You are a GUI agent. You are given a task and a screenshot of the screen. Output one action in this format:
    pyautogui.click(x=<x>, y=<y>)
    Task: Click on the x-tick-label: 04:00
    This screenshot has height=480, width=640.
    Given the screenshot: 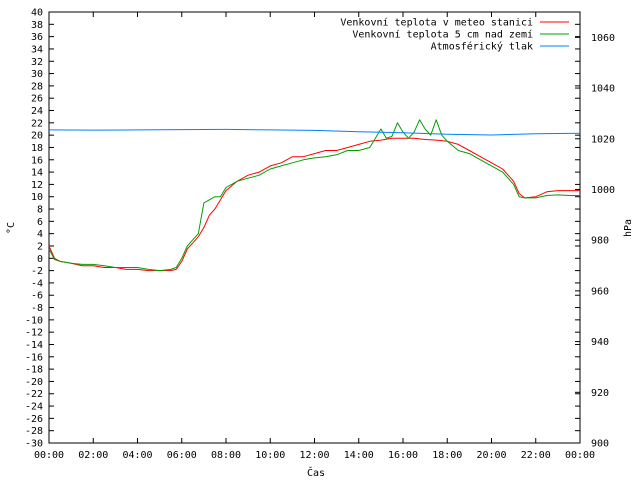 What is the action you would take?
    pyautogui.click(x=137, y=455)
    